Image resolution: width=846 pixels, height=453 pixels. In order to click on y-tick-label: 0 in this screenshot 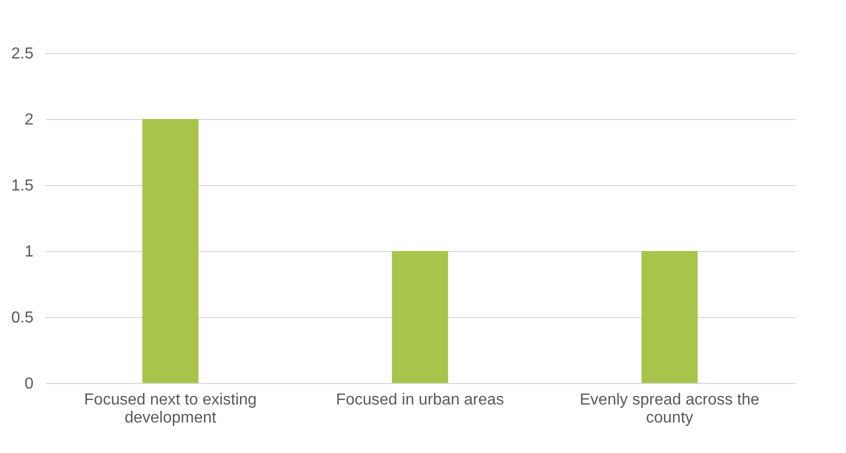, I will do `click(29, 384)`.